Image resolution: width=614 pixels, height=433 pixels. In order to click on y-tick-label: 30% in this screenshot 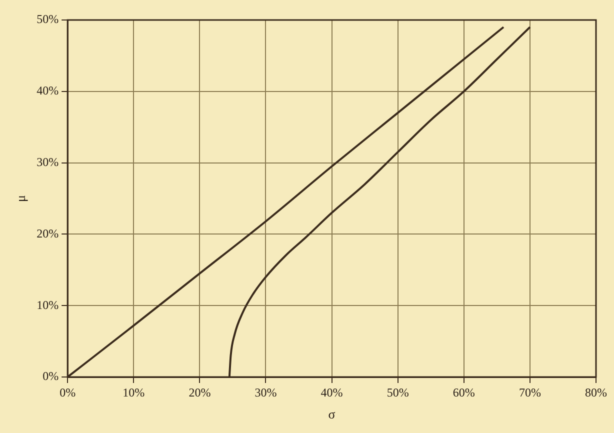, I will do `click(47, 161)`.